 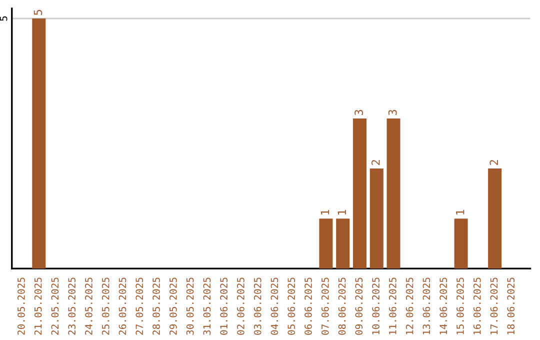 I want to click on x-tick-label: 05.06.2025, so click(x=292, y=306).